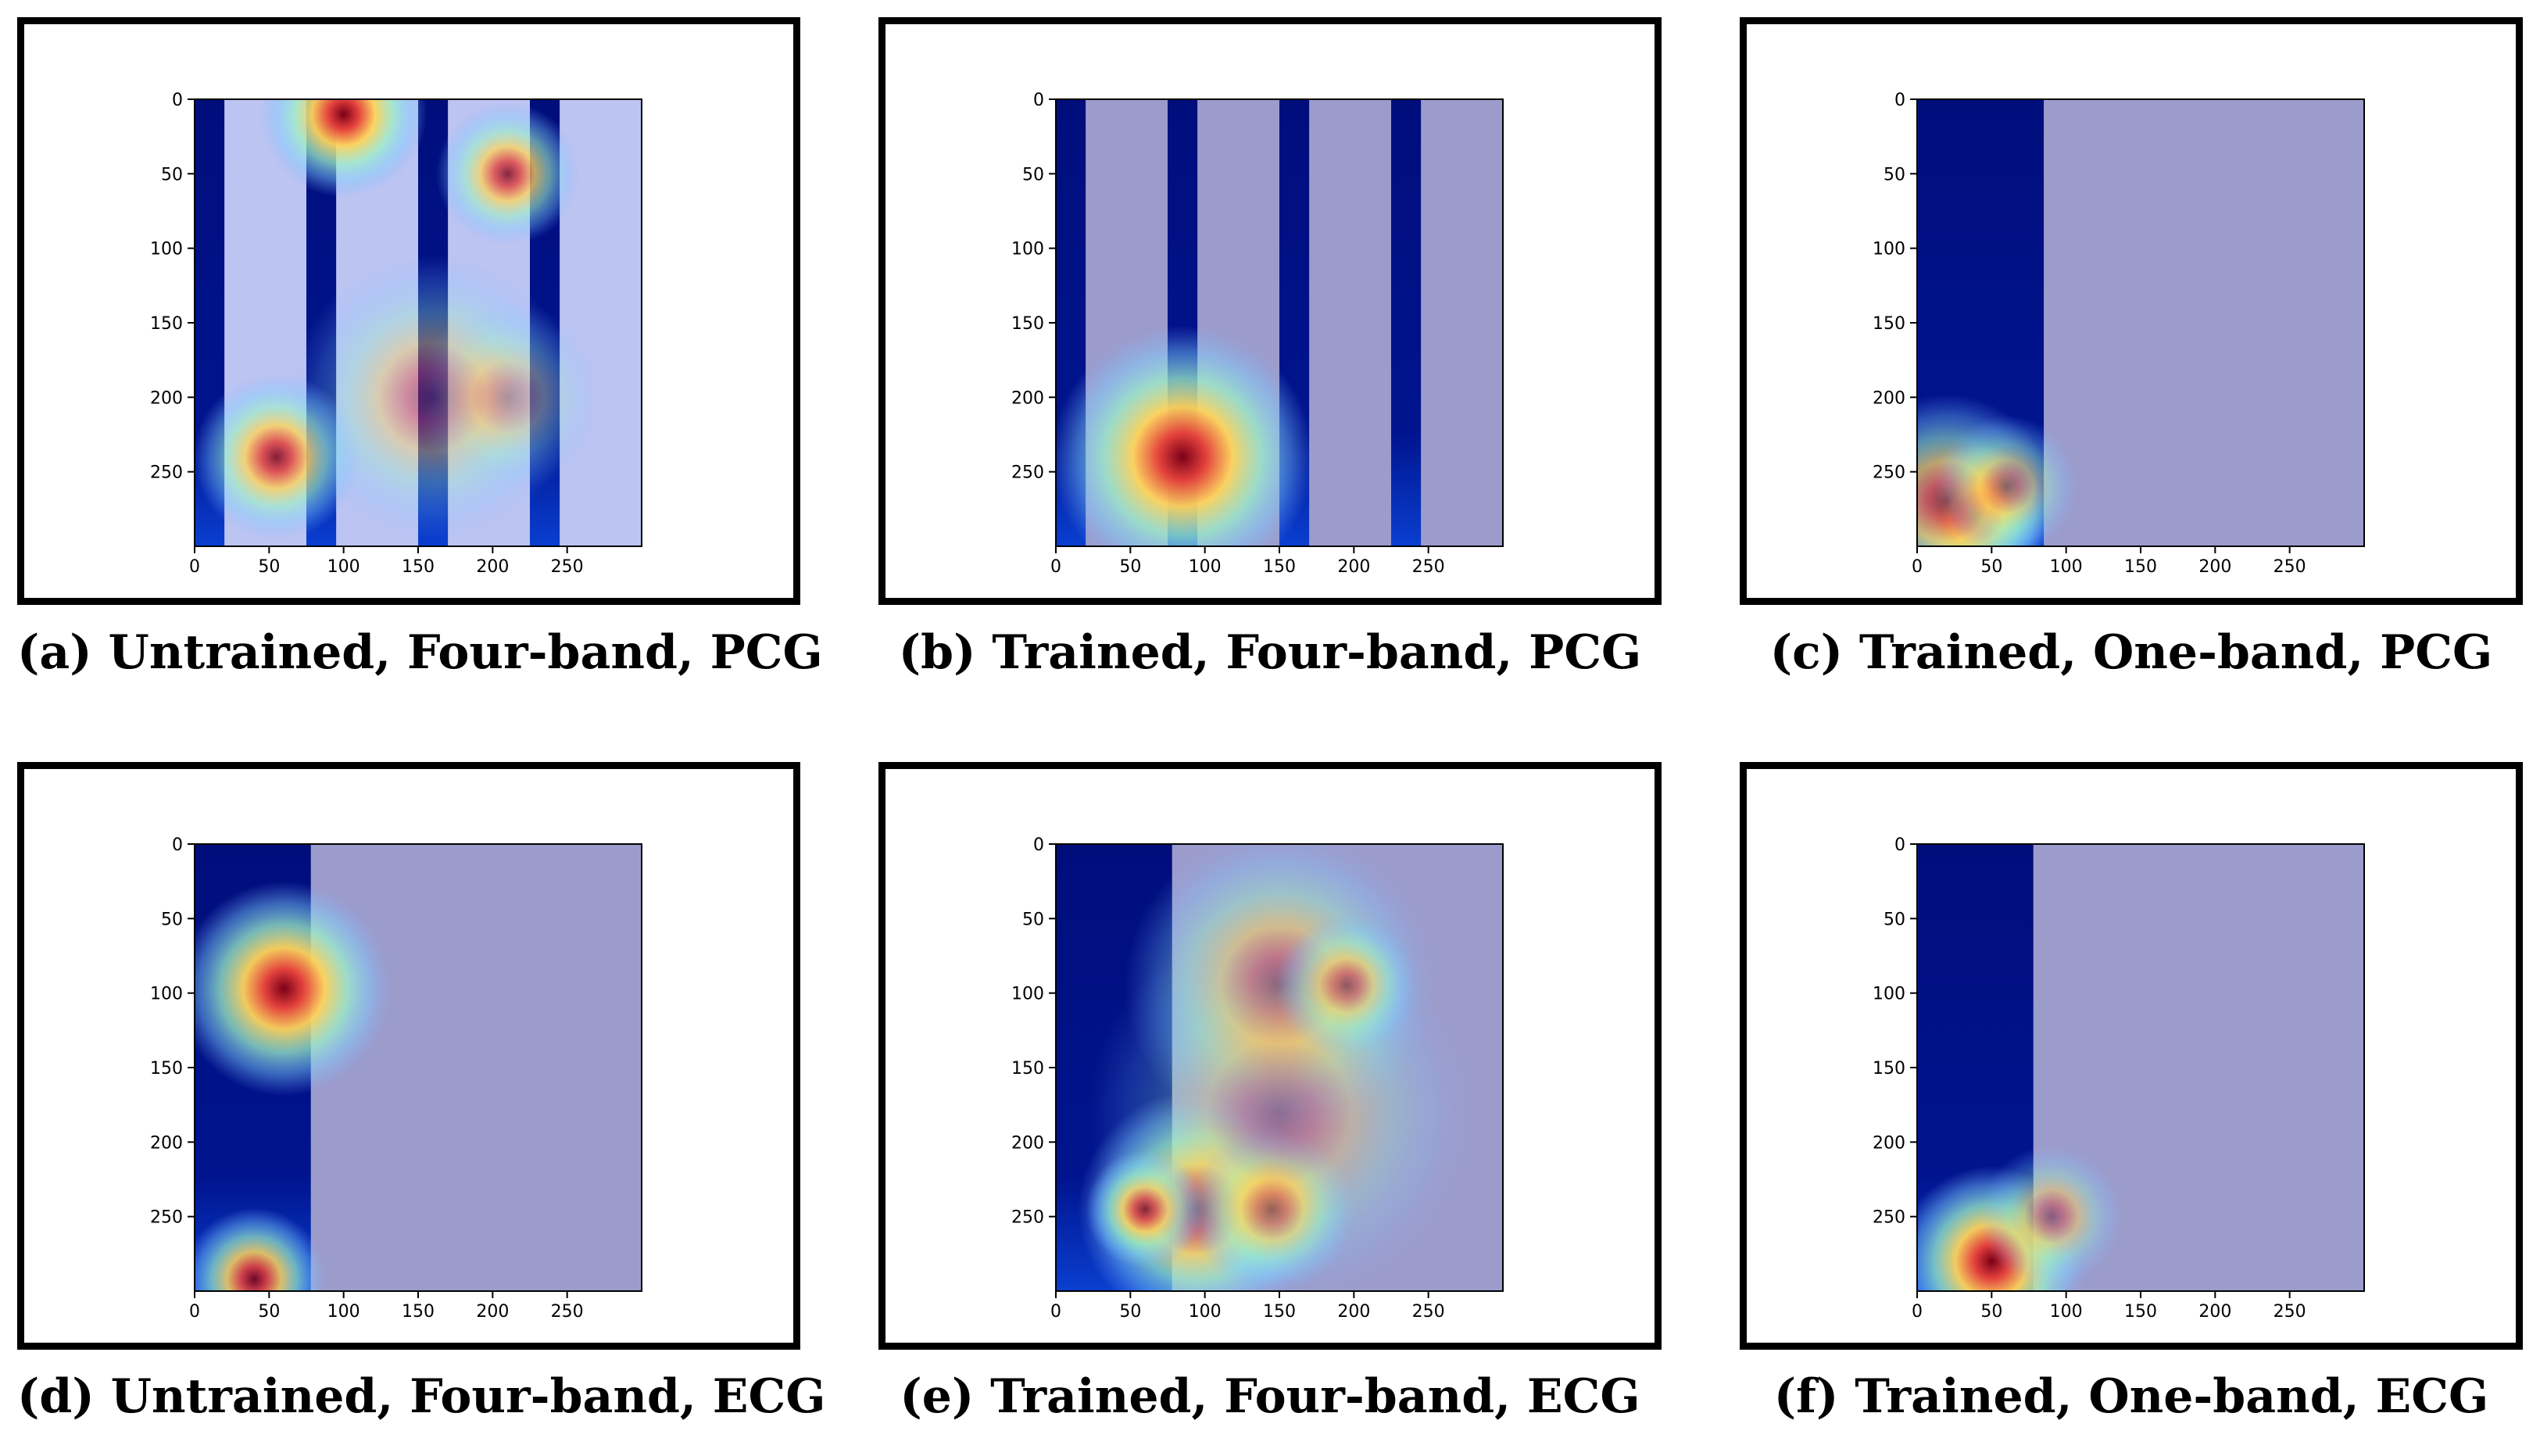 This screenshot has width=2540, height=1456. Describe the element at coordinates (937, 1396) in the screenshot. I see `caption-label: (e)` at that location.